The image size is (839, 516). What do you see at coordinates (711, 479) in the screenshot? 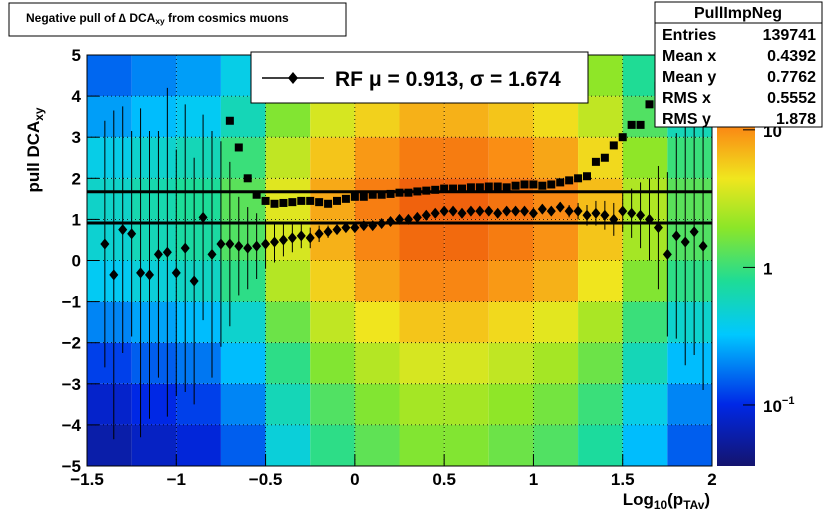
I see `x-tick-label: 2` at bounding box center [711, 479].